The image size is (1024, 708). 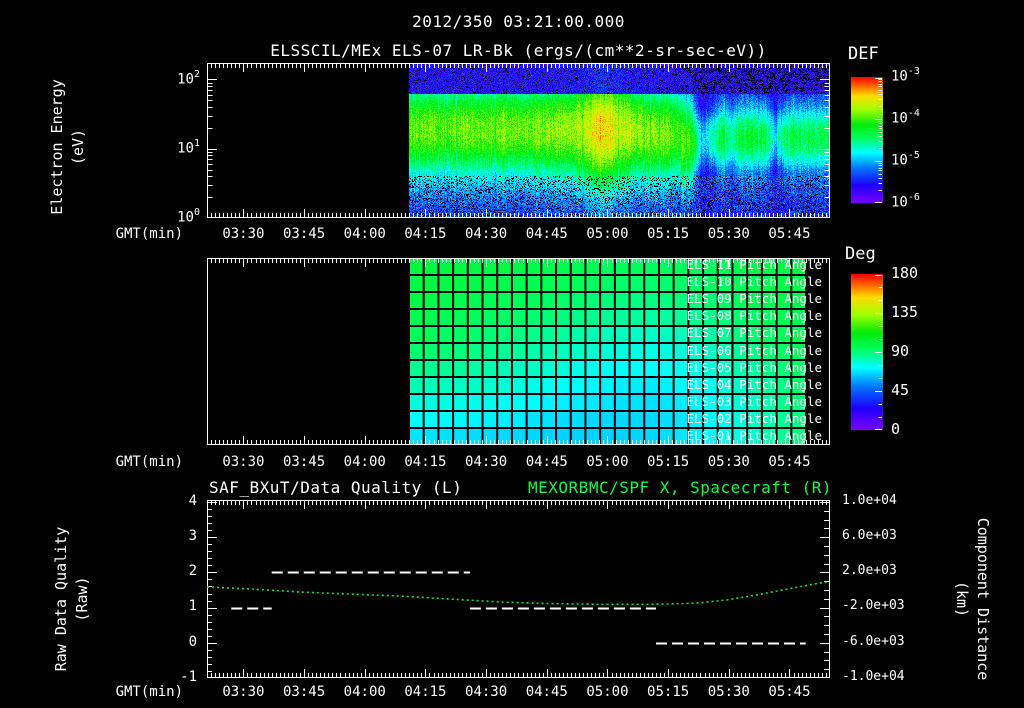 I want to click on time-tick-spectrogram-04:30: 04:30, so click(x=486, y=234).